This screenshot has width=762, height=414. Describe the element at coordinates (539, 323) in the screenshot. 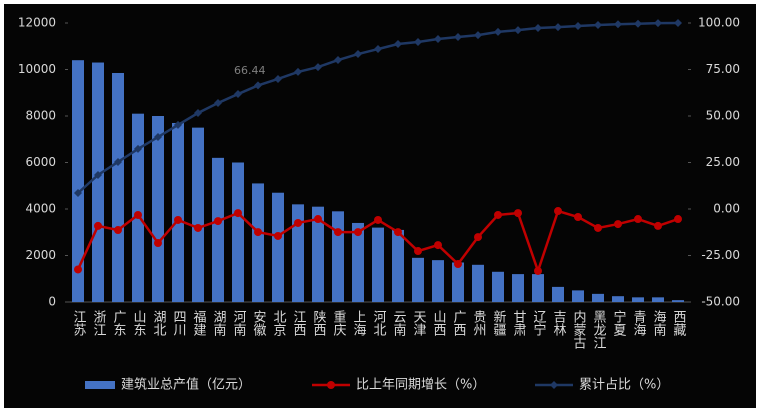

I see `x-tick-label: 辽宁` at that location.